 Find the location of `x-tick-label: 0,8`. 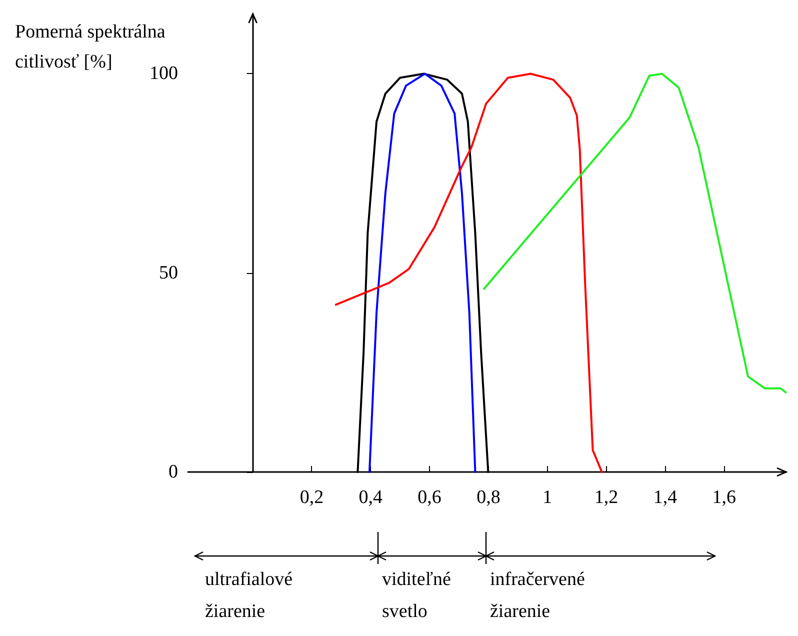

x-tick-label: 0,8 is located at coordinates (488, 497).